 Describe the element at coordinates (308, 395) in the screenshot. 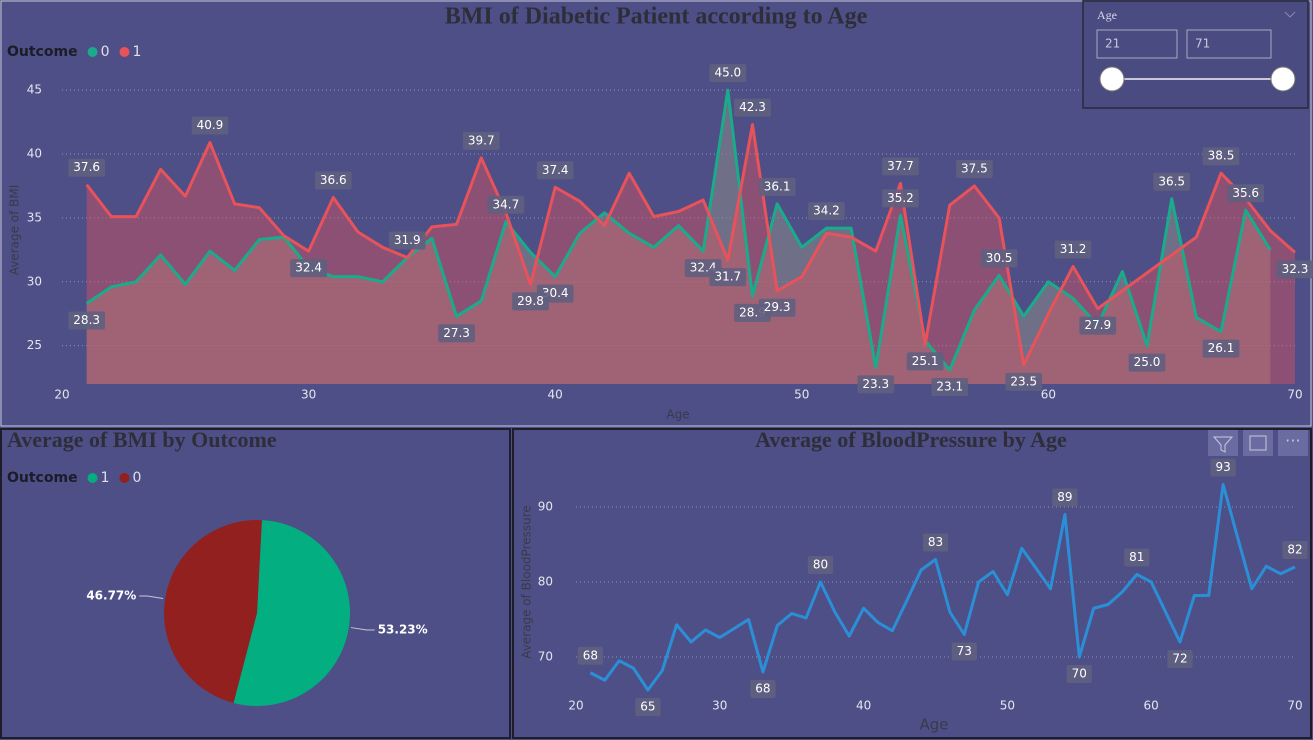

I see `x-tick-label: 30` at that location.